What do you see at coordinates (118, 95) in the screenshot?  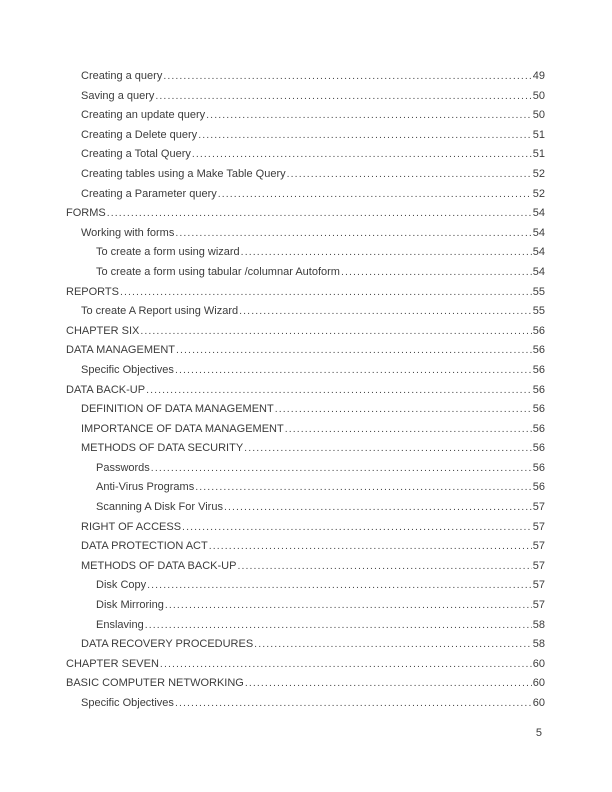 I see `toc-entry-label: Saving a query` at bounding box center [118, 95].